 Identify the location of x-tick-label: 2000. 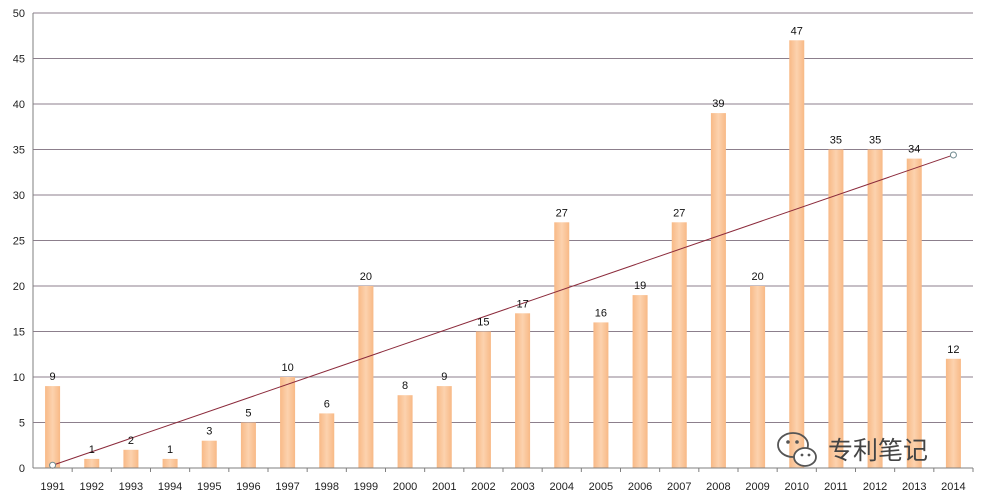
(405, 487).